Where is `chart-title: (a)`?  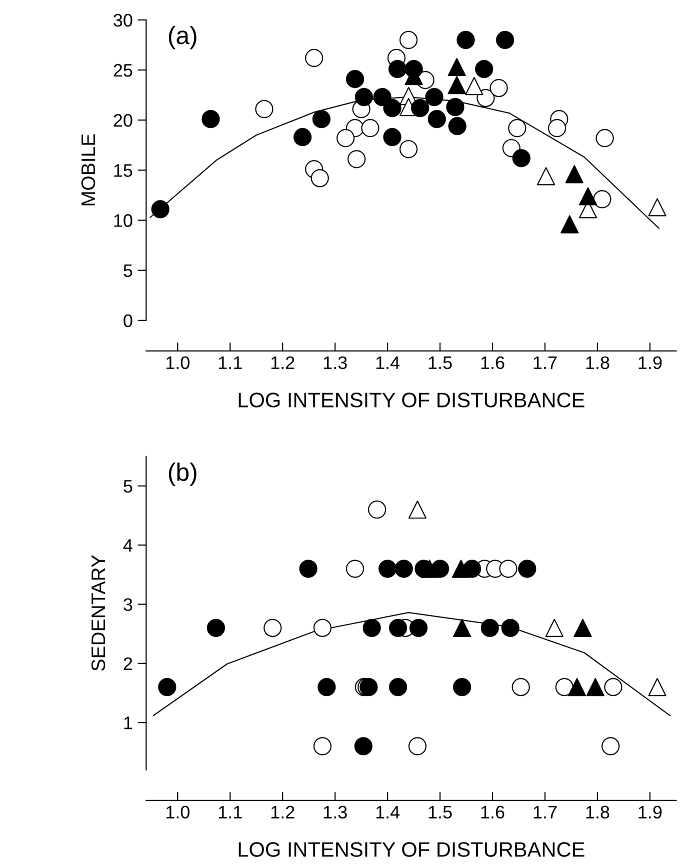 chart-title: (a) is located at coordinates (182, 38).